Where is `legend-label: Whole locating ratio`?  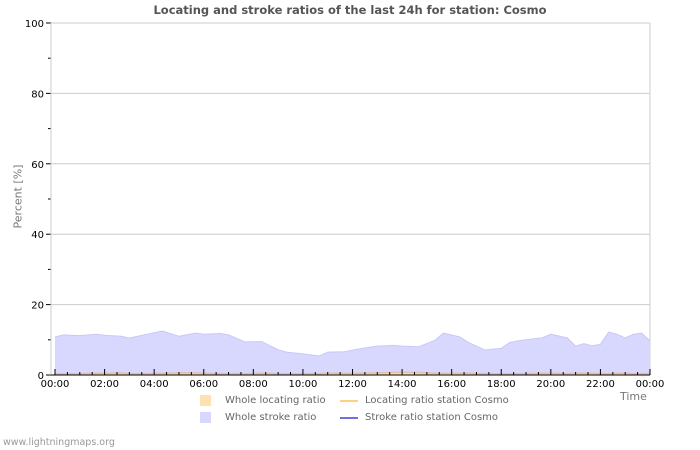 legend-label: Whole locating ratio is located at coordinates (275, 400).